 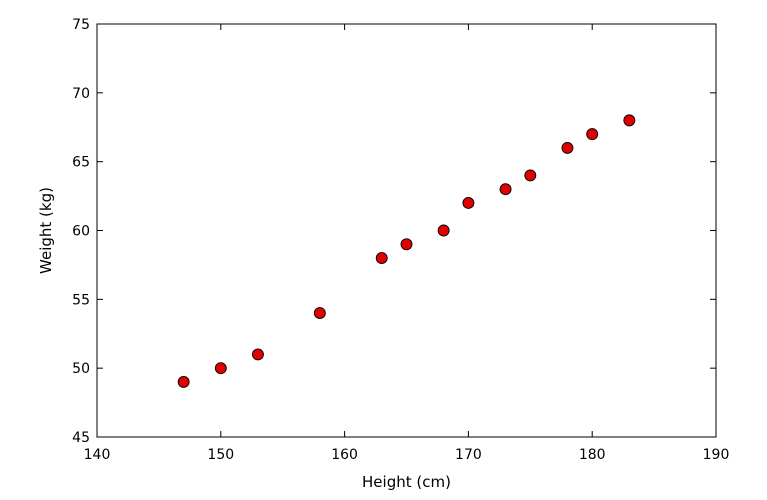 What do you see at coordinates (81, 163) in the screenshot?
I see `y-tick-label: 65` at bounding box center [81, 163].